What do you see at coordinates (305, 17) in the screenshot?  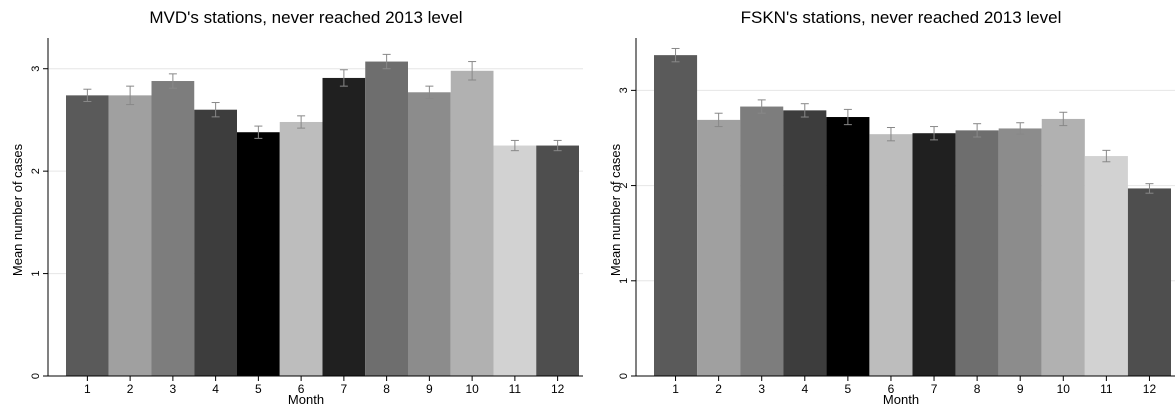 I see `chart-title: MVD's stations, never reached 2013 level` at bounding box center [305, 17].